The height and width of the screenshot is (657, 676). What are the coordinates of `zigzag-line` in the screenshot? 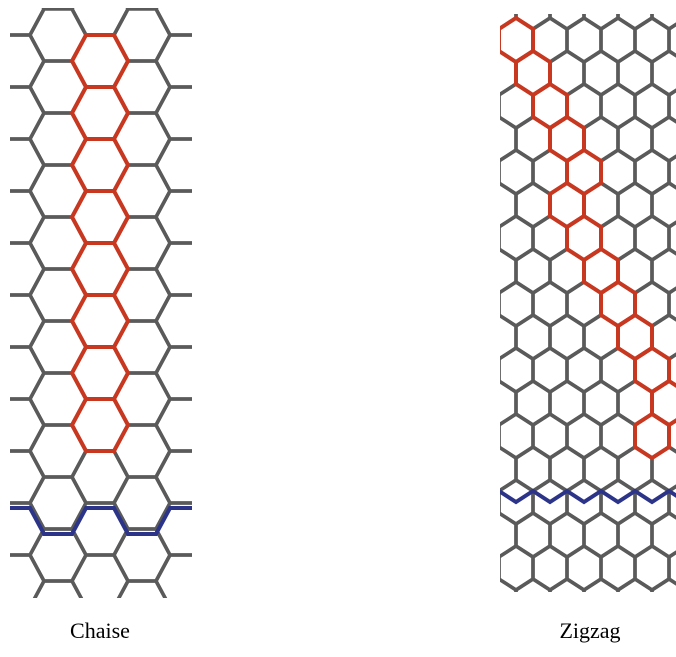 It's located at (588, 496).